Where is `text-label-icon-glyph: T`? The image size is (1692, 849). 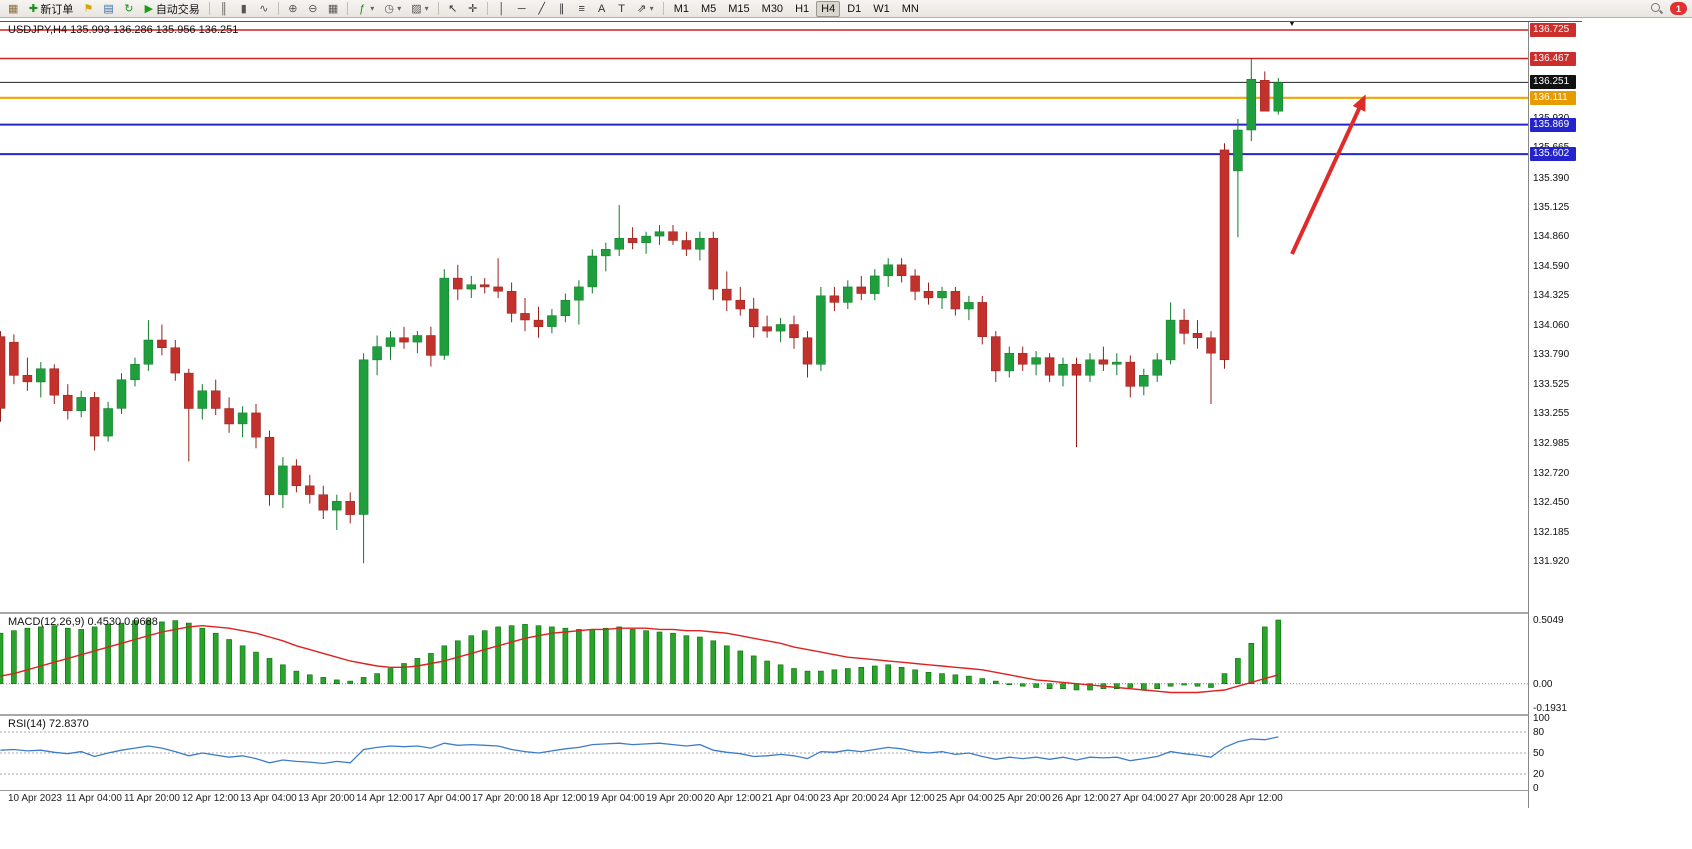 text-label-icon-glyph: T is located at coordinates (622, 8).